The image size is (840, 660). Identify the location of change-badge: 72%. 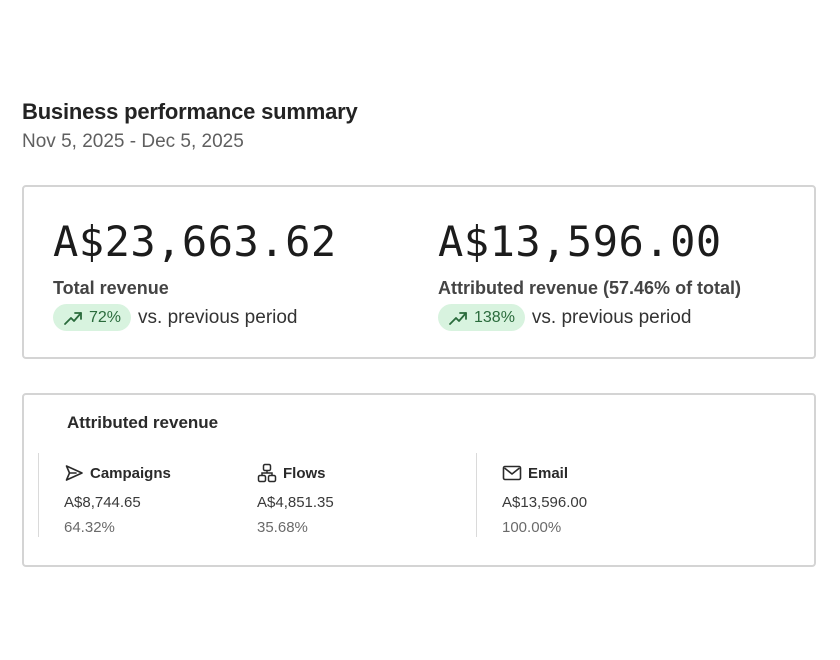
(92, 317).